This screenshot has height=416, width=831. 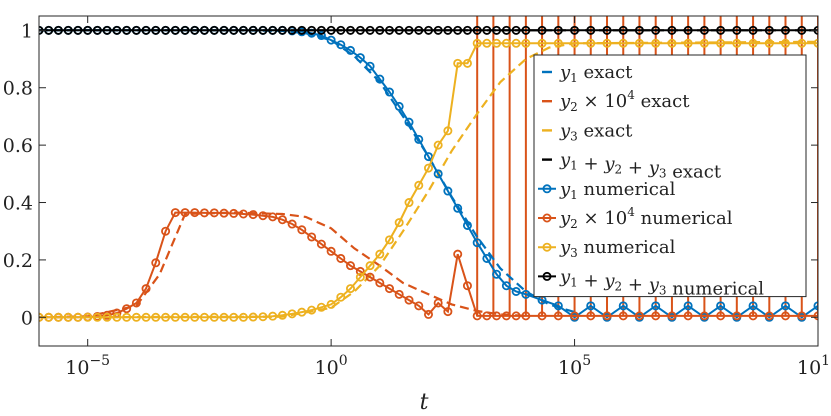 I want to click on x-tick-label-0: 10−5, so click(x=87, y=366).